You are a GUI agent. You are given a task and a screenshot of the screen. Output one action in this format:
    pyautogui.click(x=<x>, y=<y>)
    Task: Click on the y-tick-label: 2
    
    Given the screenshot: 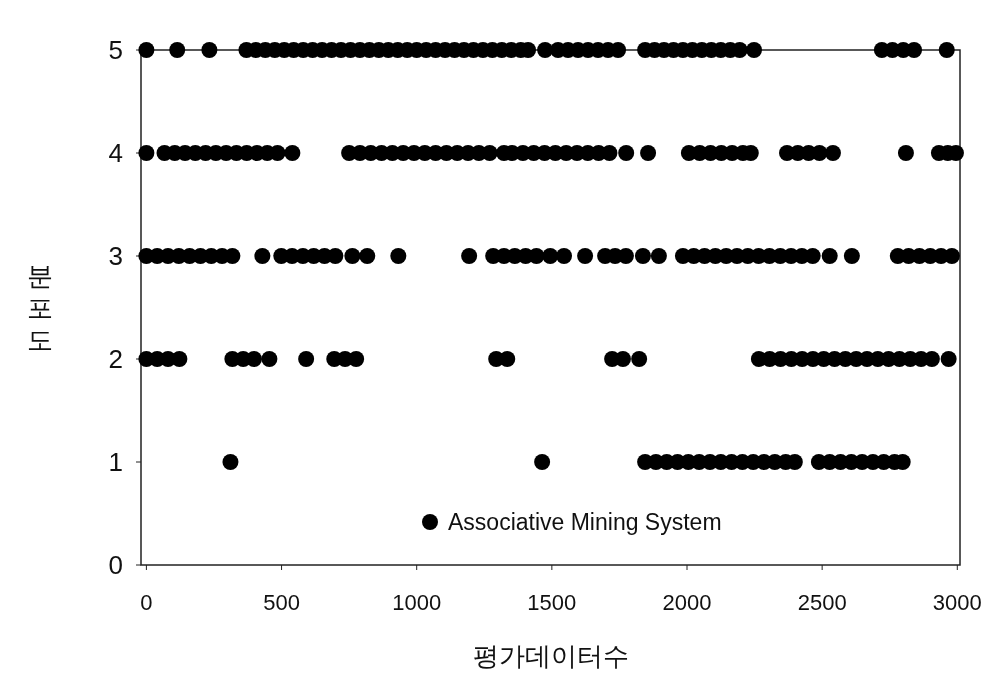 What is the action you would take?
    pyautogui.click(x=115, y=359)
    